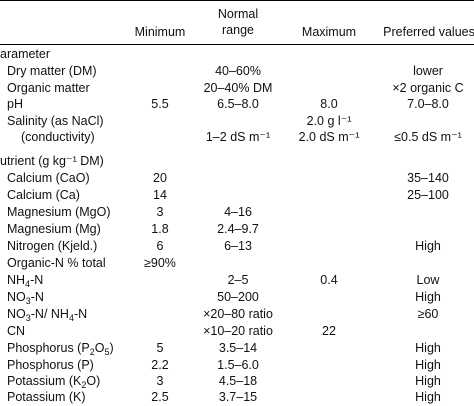  I want to click on table-row-organic-n: Organic-N % total ≥90%, so click(237, 263).